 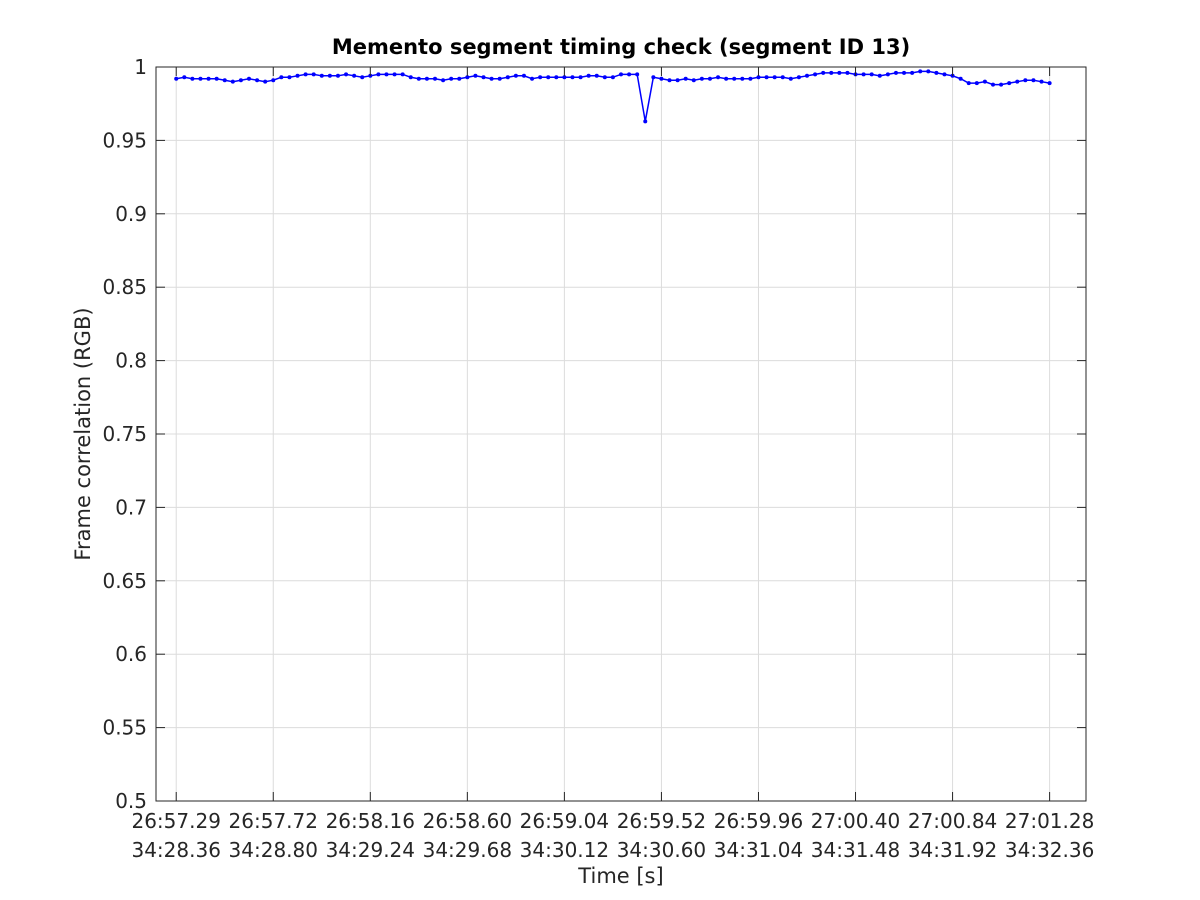 I want to click on x-tick-label-bottom: 34:31.48, so click(x=855, y=850).